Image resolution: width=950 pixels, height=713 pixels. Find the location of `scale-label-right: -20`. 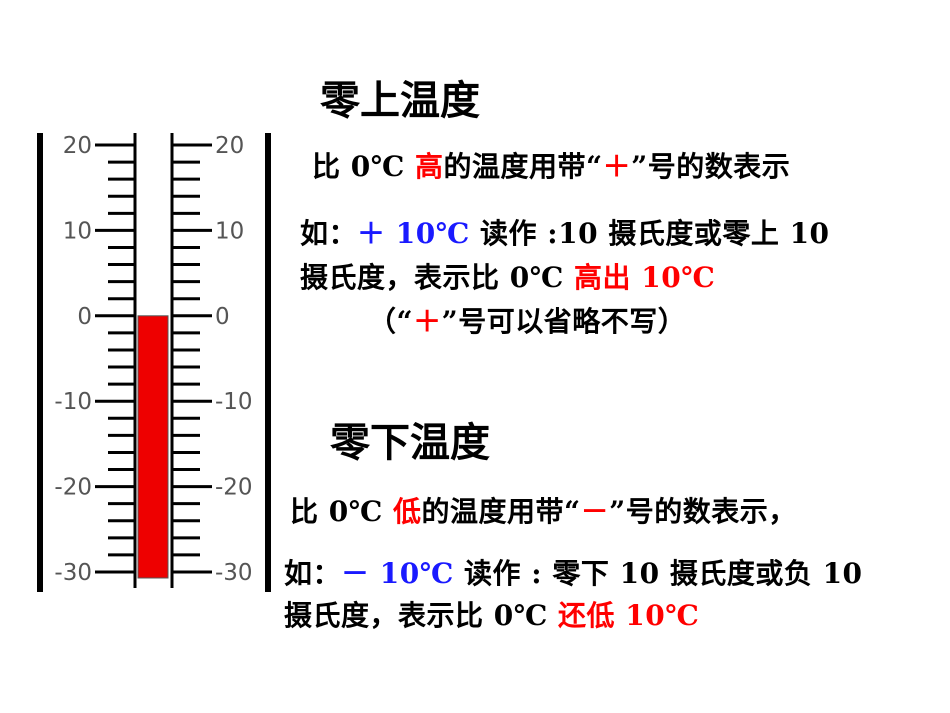

scale-label-right: -20 is located at coordinates (234, 488).